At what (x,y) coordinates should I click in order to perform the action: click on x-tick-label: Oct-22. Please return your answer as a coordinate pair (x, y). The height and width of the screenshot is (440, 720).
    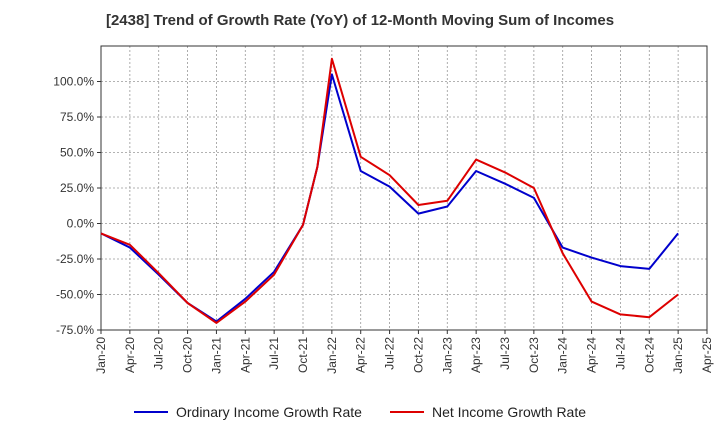
    Looking at the image, I should click on (418, 355).